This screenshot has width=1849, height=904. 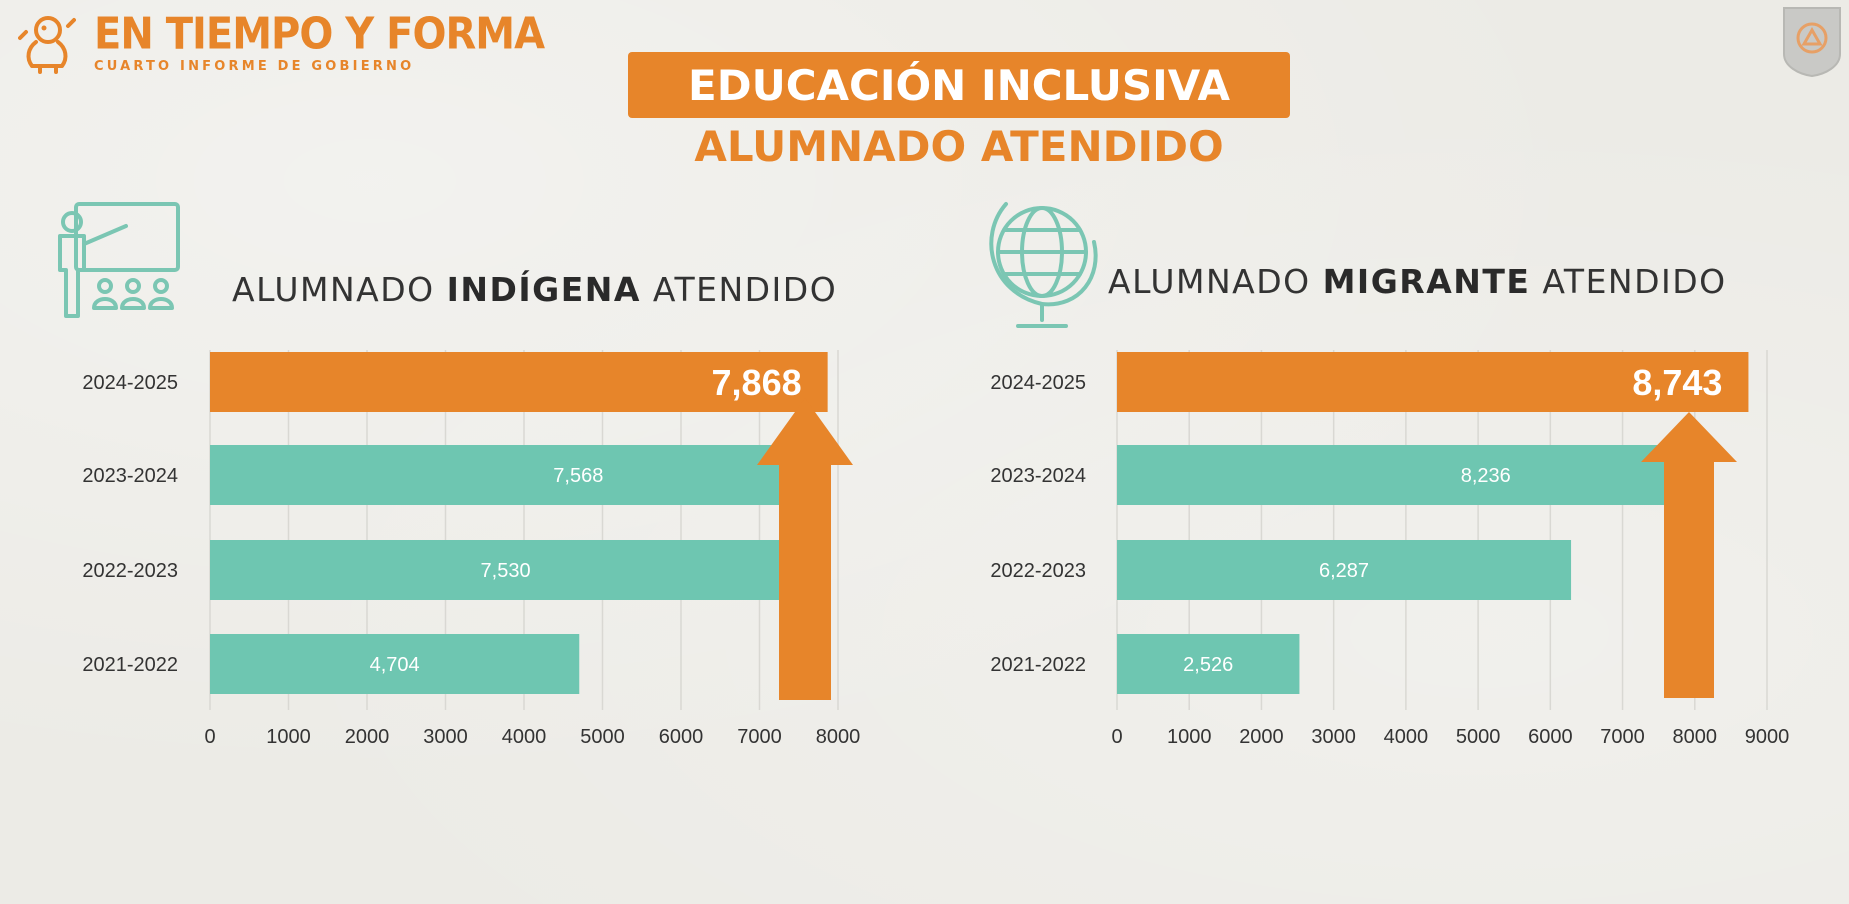 What do you see at coordinates (319, 34) in the screenshot?
I see `brand-title: EN TIEMPO Y FORMA` at bounding box center [319, 34].